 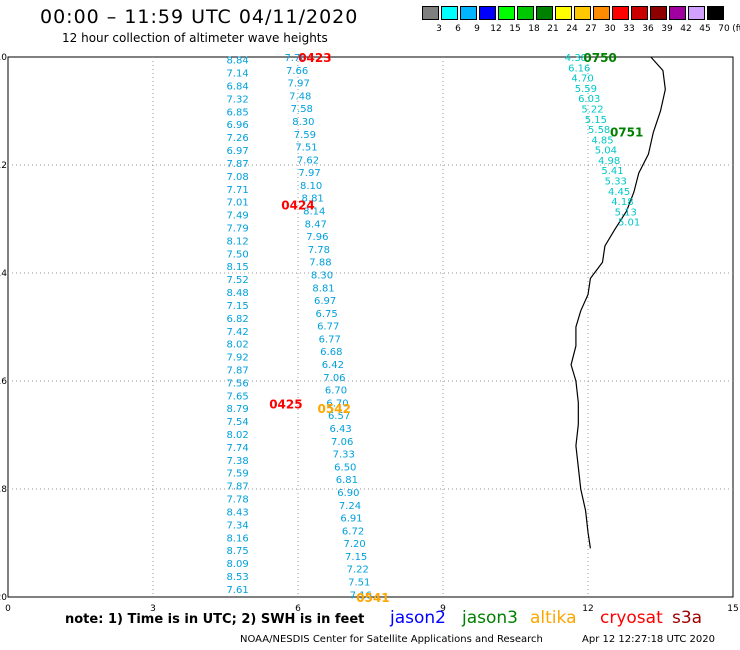 I want to click on track-value-left: 7.79, so click(x=237, y=228).